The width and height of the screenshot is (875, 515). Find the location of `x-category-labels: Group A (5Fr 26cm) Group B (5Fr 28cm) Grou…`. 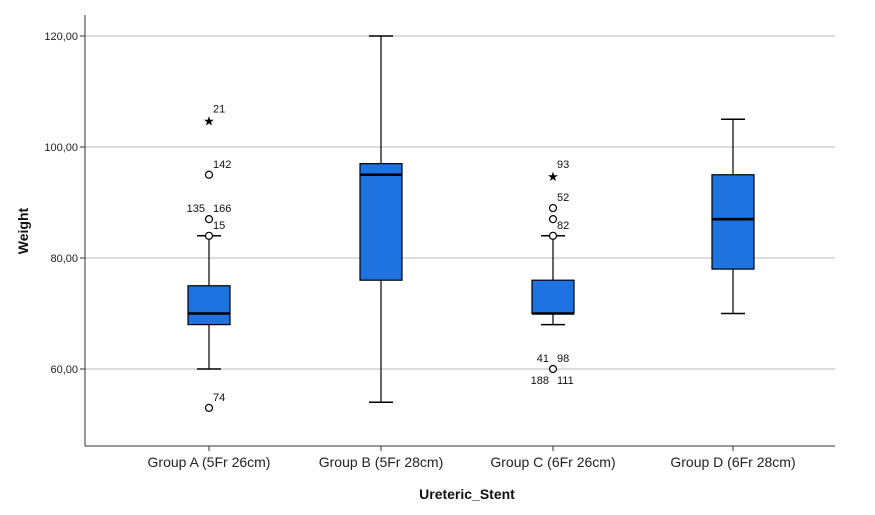

x-category-labels: Group A (5Fr 26cm) Group B (5Fr 28cm) Grou… is located at coordinates (472, 458).